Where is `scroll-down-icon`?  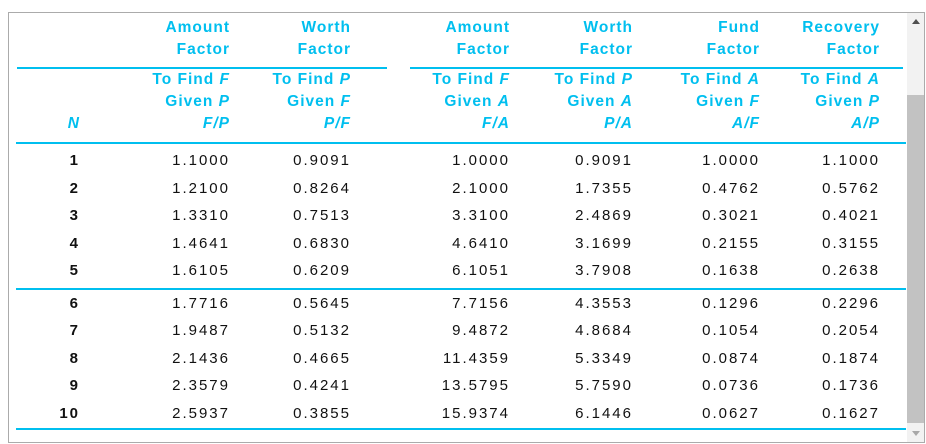 scroll-down-icon is located at coordinates (915, 433).